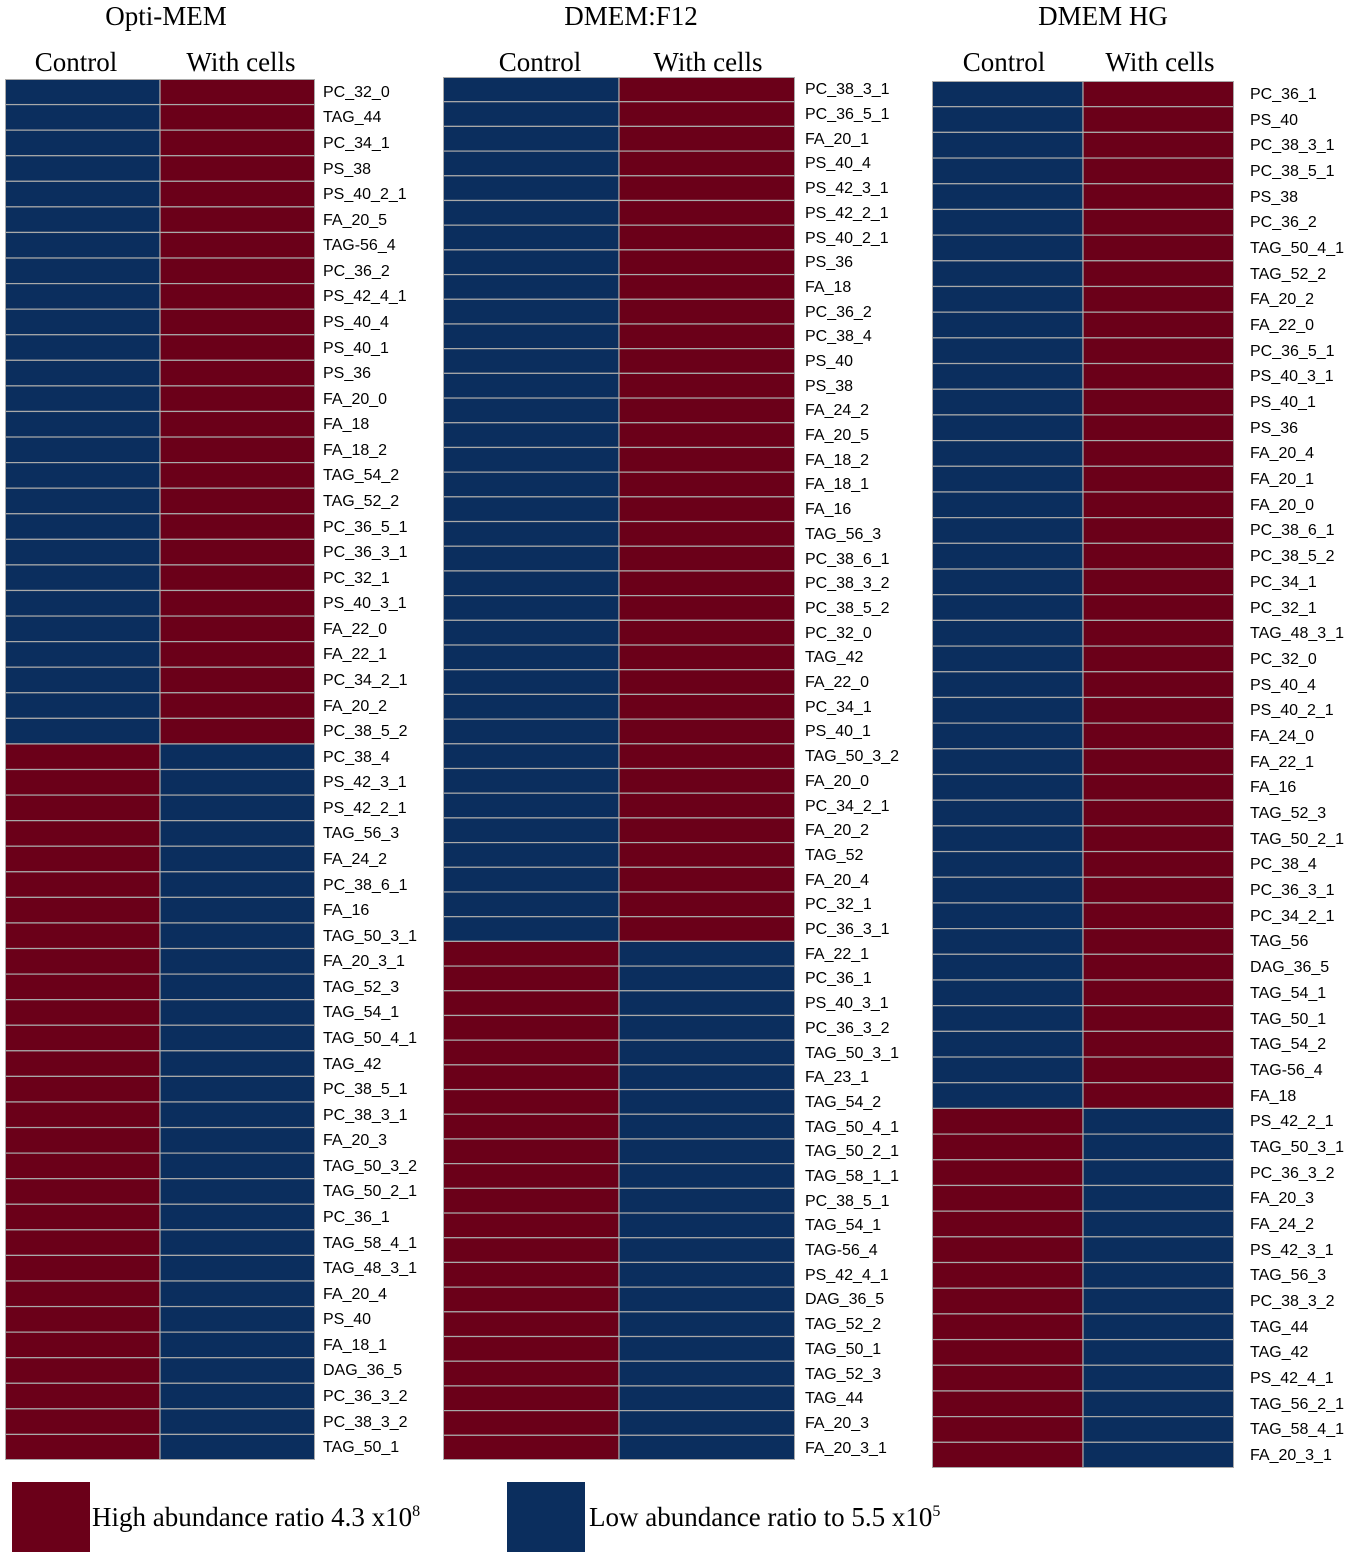  Describe the element at coordinates (361, 501) in the screenshot. I see `row-label: TAG_52_2` at that location.